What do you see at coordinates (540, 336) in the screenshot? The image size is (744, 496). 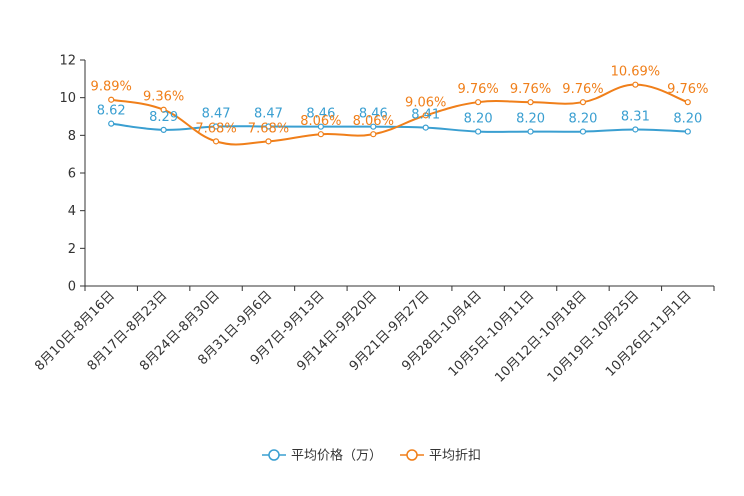 I see `x-tick-label: 10月12日-10月18日` at bounding box center [540, 336].